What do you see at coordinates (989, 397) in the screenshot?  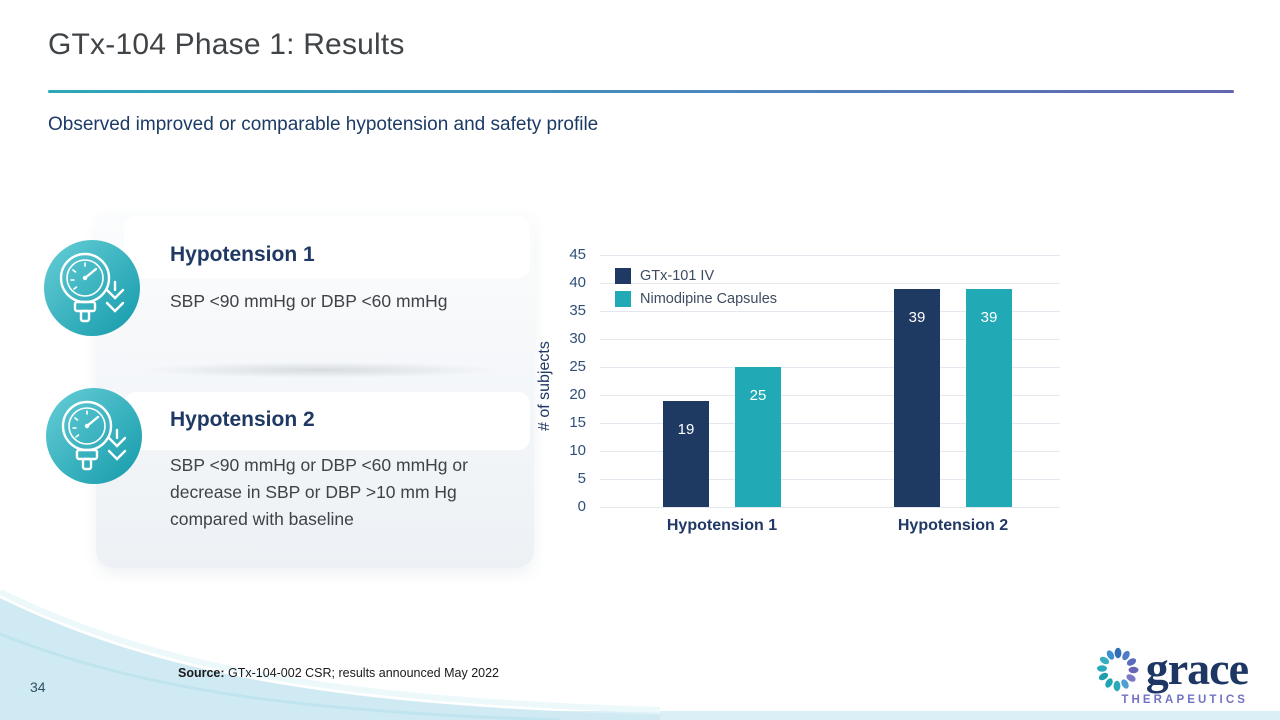 I see `bar-series2: 39` at bounding box center [989, 397].